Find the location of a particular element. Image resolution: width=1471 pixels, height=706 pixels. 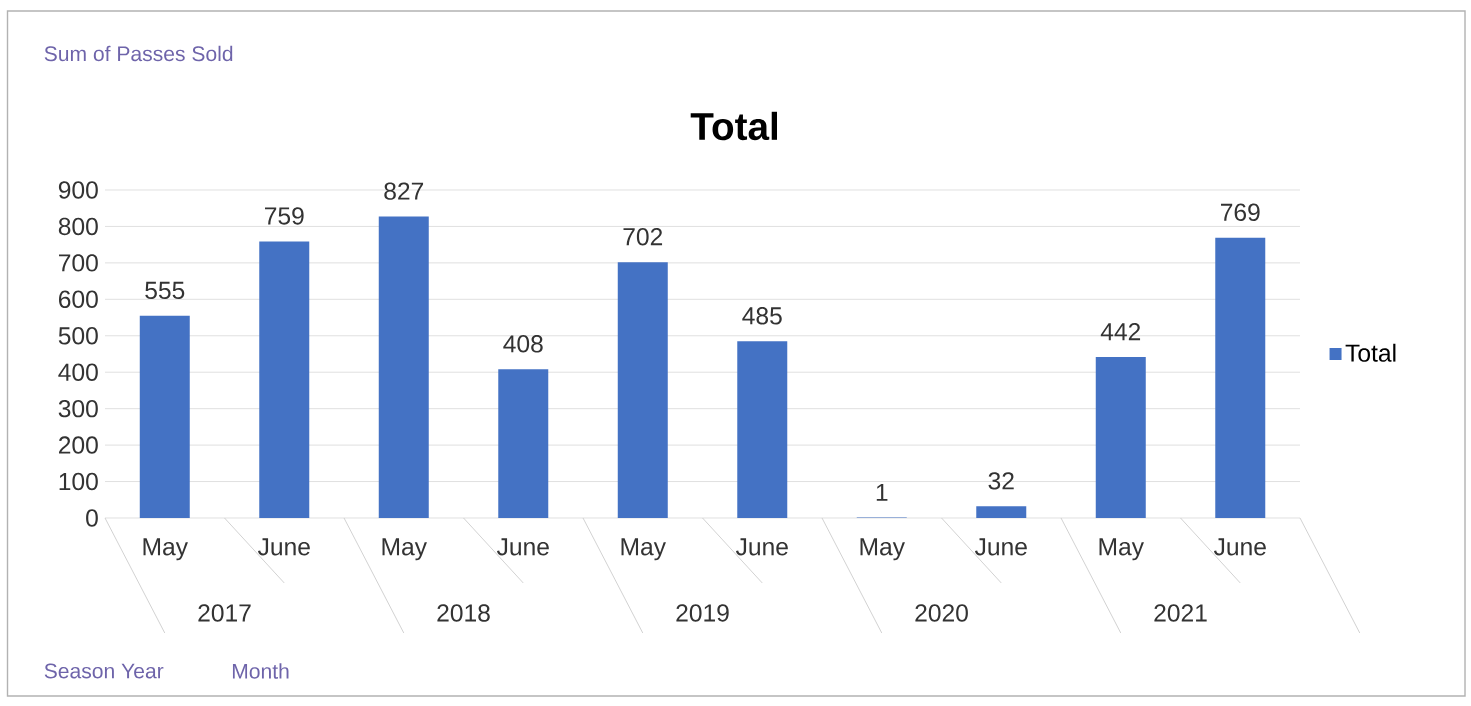

legend-label: Total is located at coordinates (1370, 352).